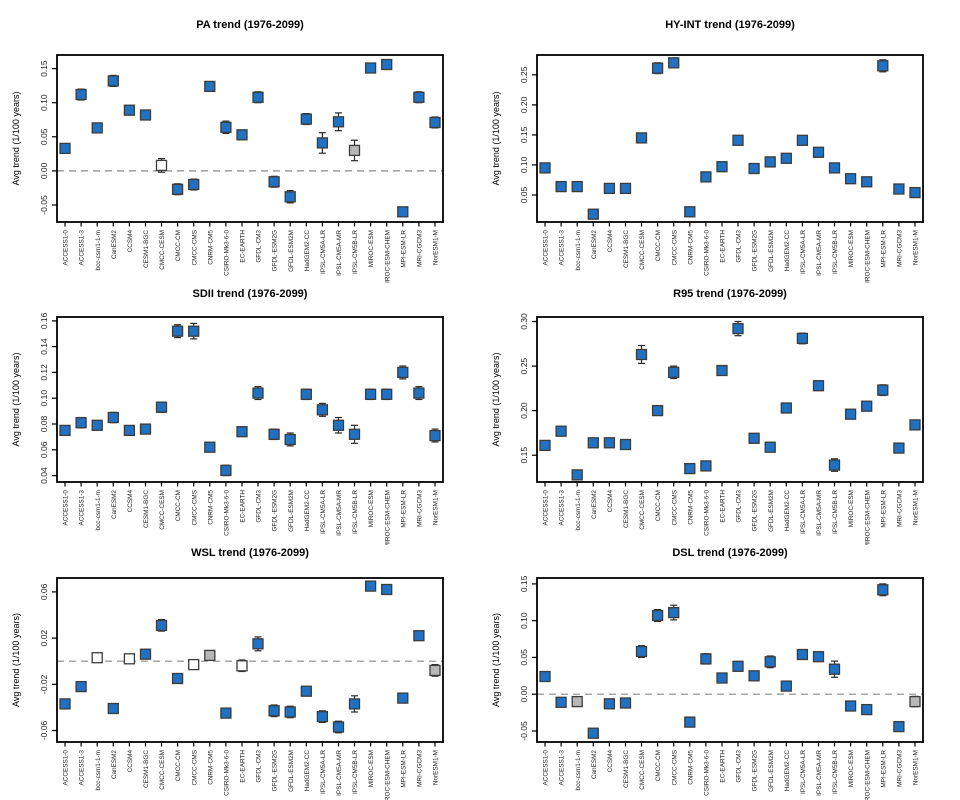 This screenshot has width=960, height=800. What do you see at coordinates (524, 455) in the screenshot?
I see `y-tick-label: 0.15` at bounding box center [524, 455].